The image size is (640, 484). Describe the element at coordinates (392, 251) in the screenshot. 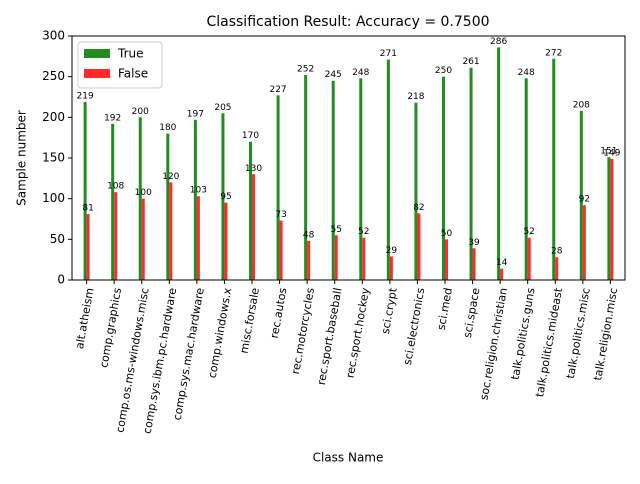

I see `value-label: 29` at that location.